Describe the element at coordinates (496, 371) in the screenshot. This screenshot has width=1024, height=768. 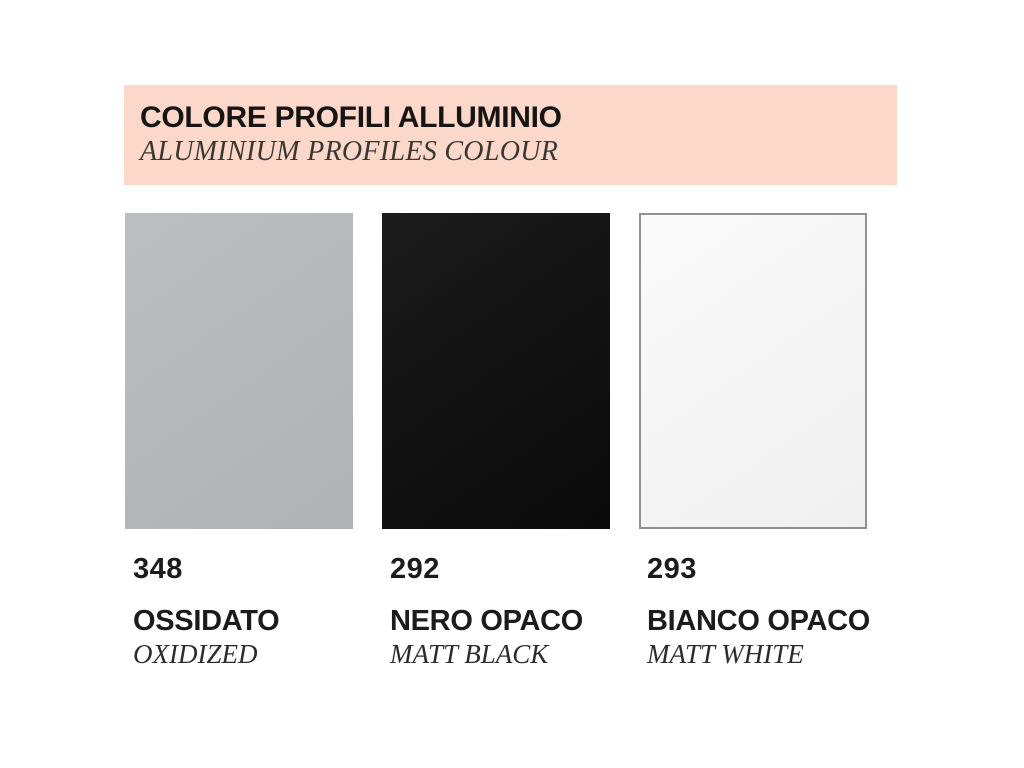
I see `color-swatch-matt-black` at that location.